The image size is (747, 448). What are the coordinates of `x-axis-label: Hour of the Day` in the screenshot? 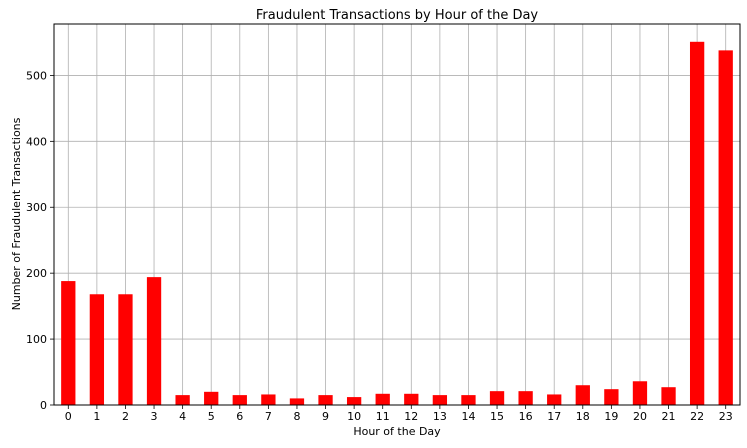 It's located at (397, 431).